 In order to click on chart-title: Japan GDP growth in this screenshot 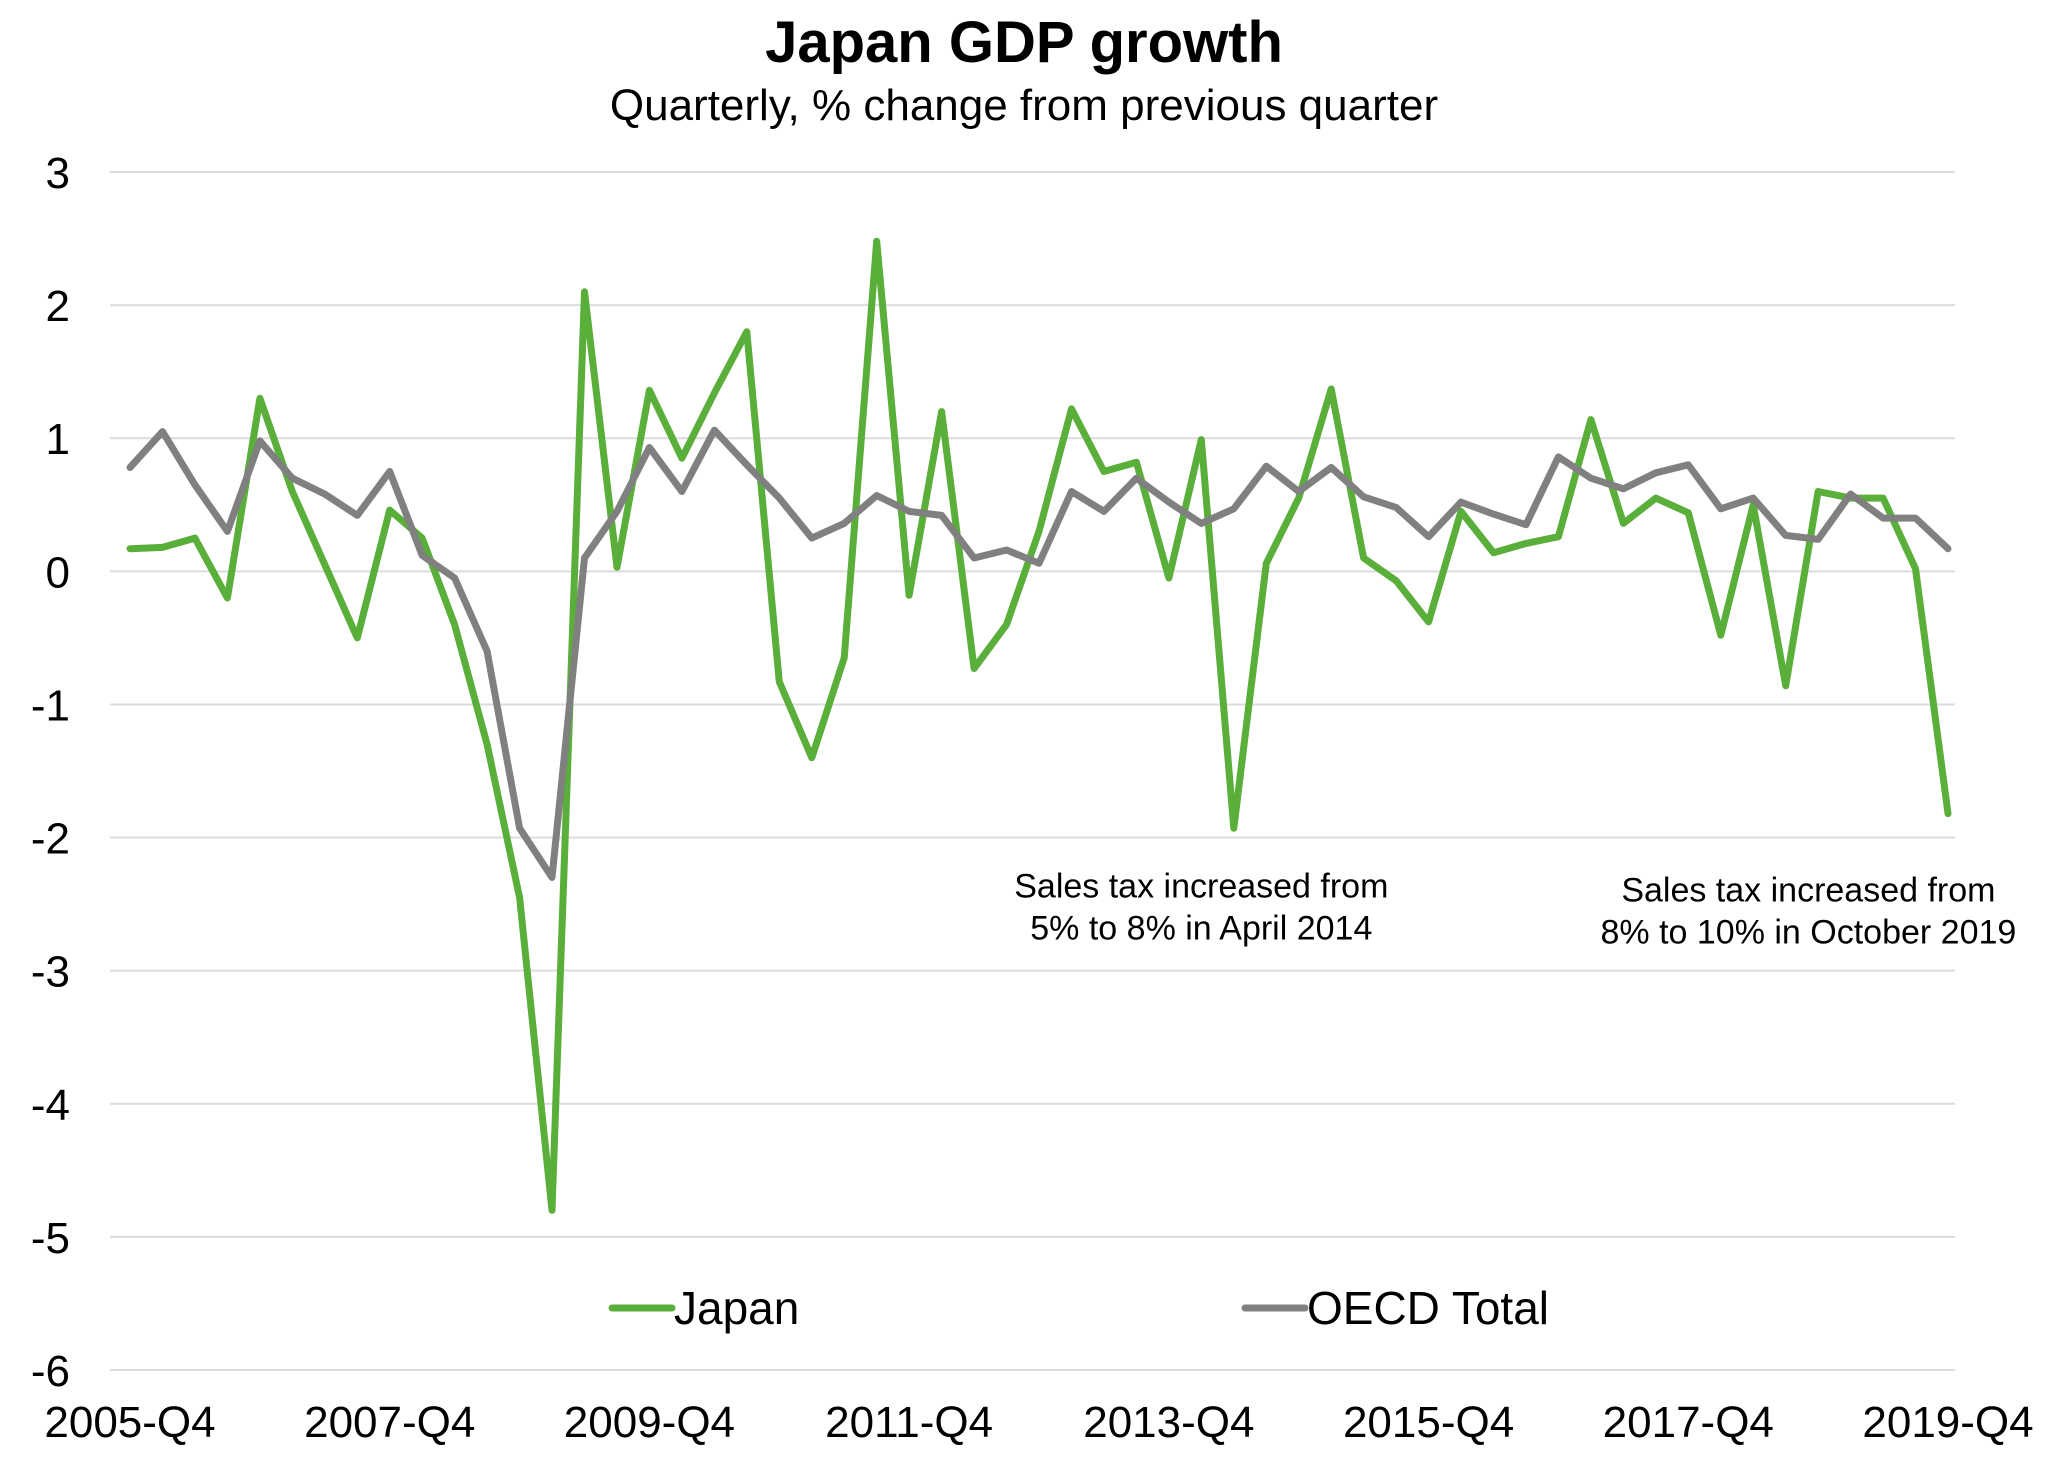, I will do `click(1024, 42)`.